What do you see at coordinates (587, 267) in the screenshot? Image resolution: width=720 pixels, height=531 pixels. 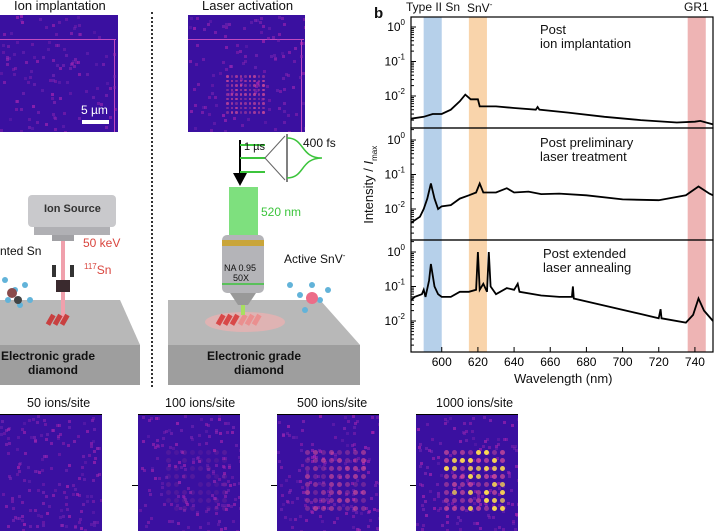 I see `subpanel-title-3b: laser annealing` at bounding box center [587, 267].